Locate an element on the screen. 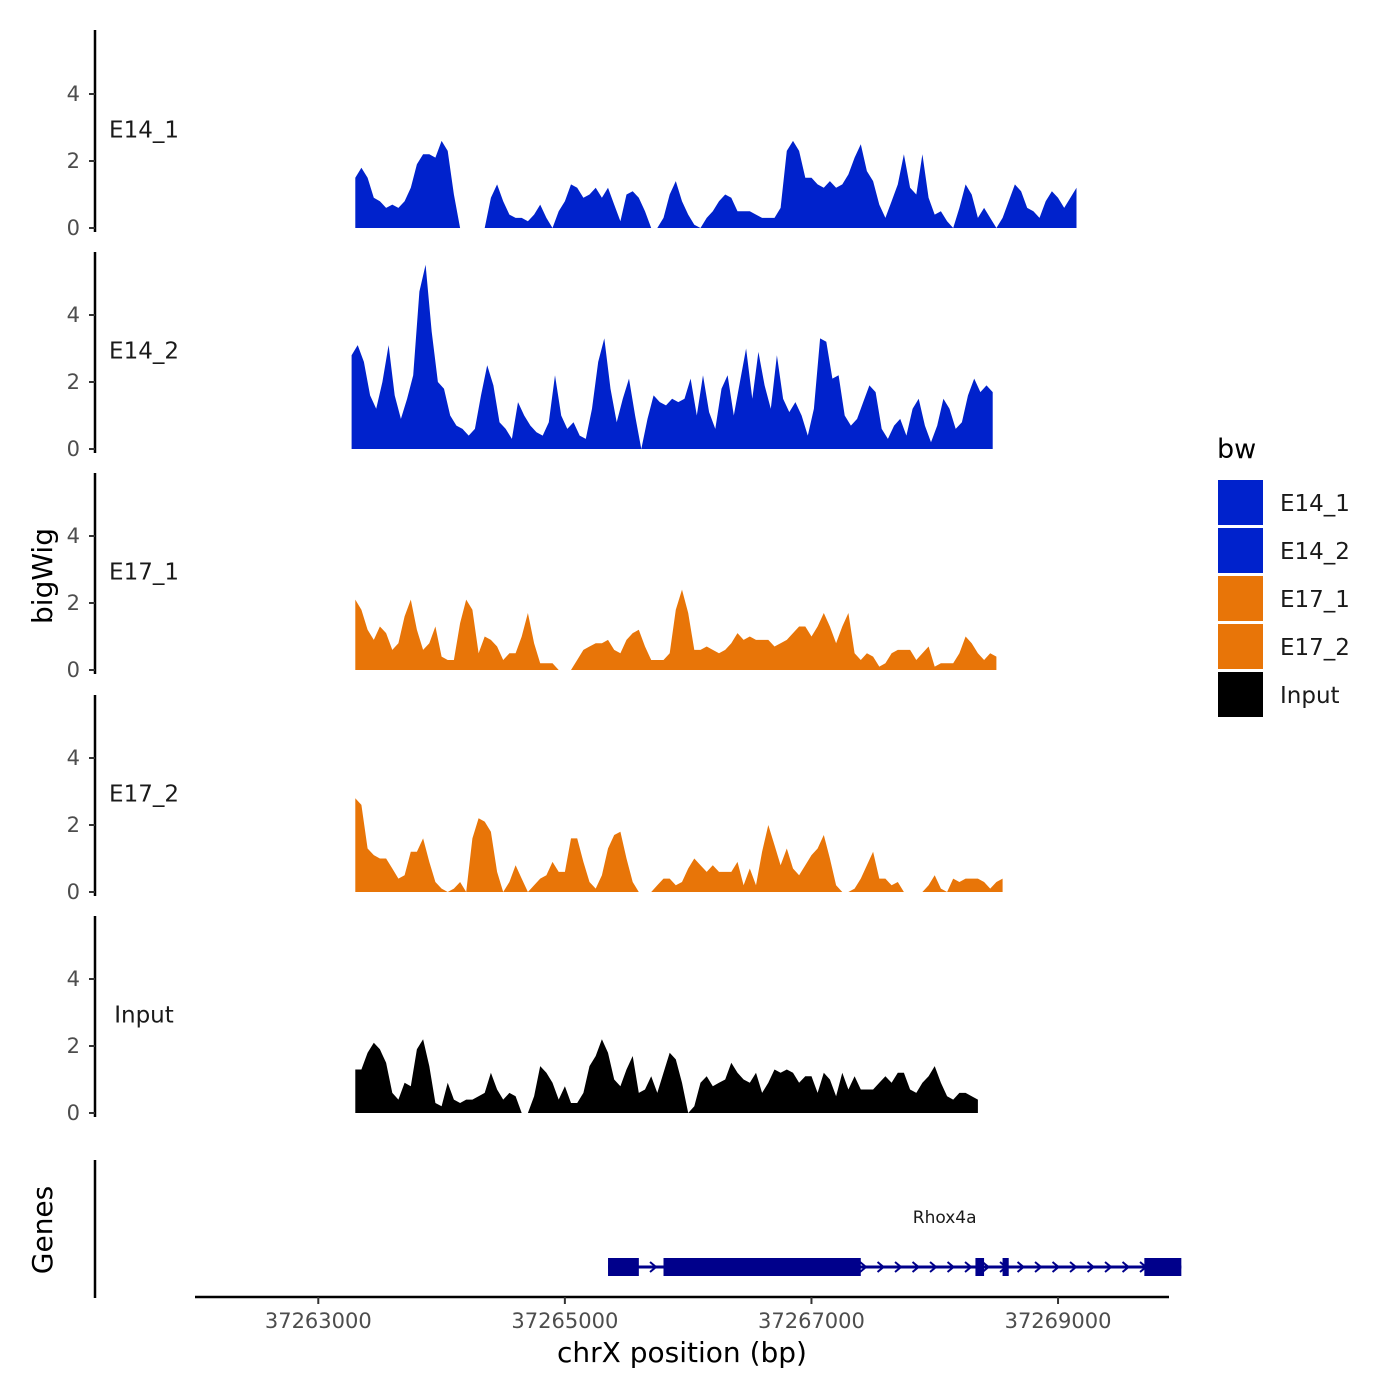 This screenshot has width=1400, height=1400. track-panel-E14_2: 0 2 4 E14_2 is located at coordinates (530, 356).